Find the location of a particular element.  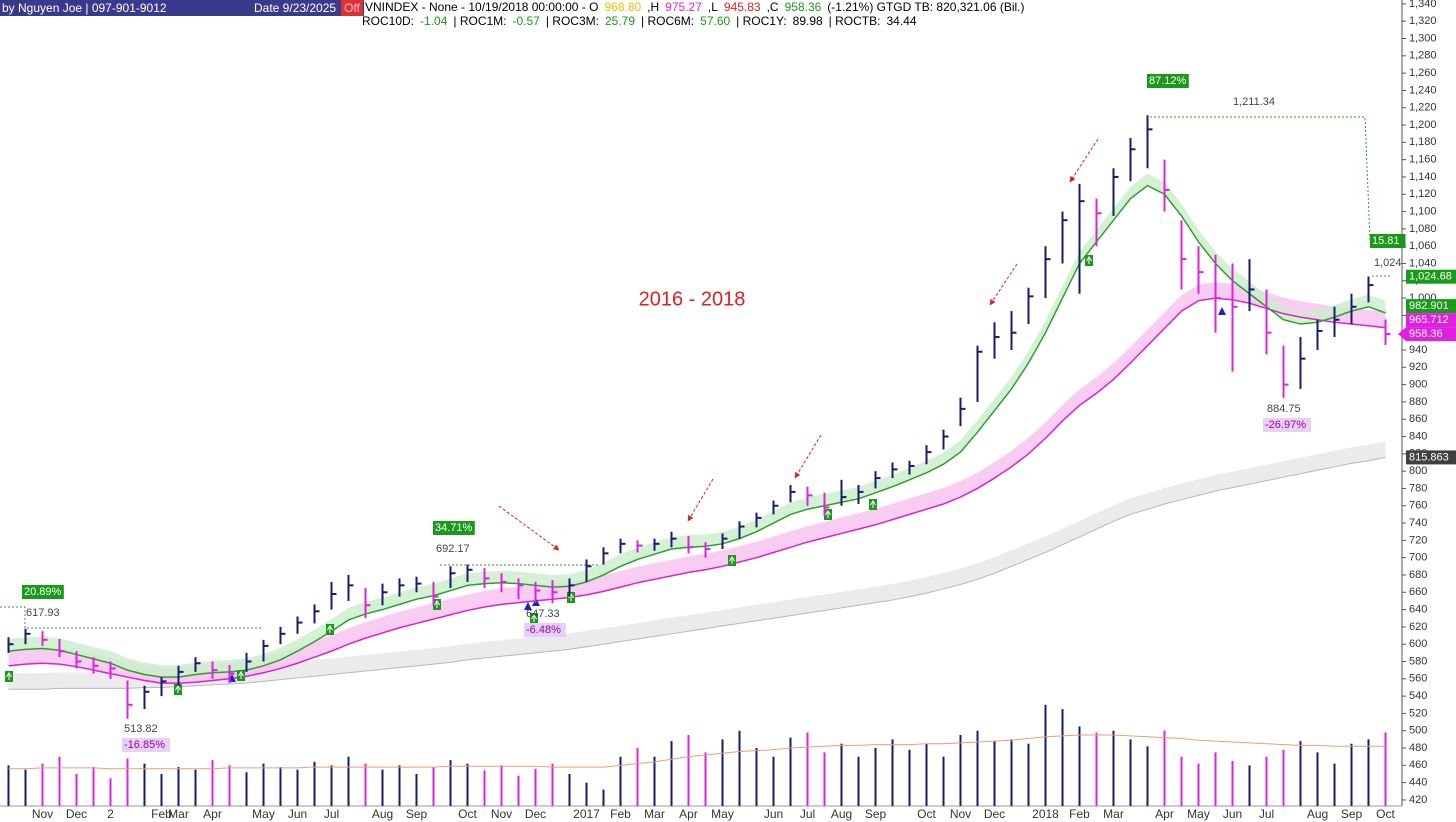

quote-segment: 975.27 is located at coordinates (683, 7).